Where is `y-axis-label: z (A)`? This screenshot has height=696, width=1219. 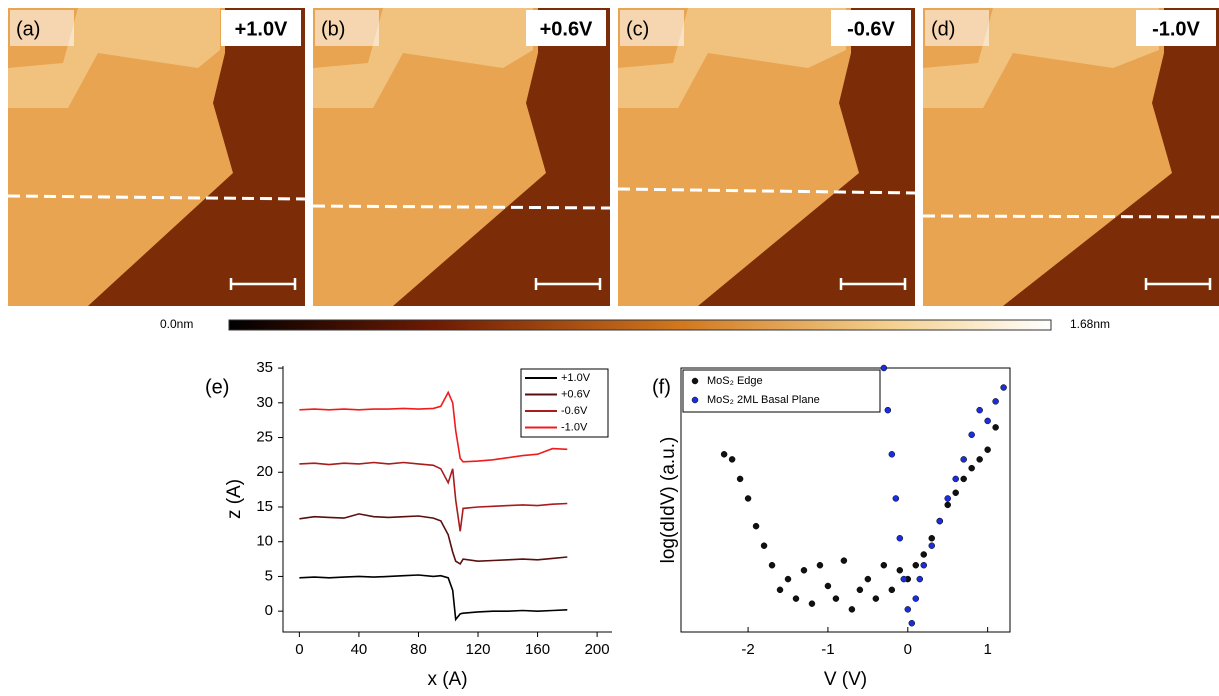
y-axis-label: z (A) is located at coordinates (234, 499).